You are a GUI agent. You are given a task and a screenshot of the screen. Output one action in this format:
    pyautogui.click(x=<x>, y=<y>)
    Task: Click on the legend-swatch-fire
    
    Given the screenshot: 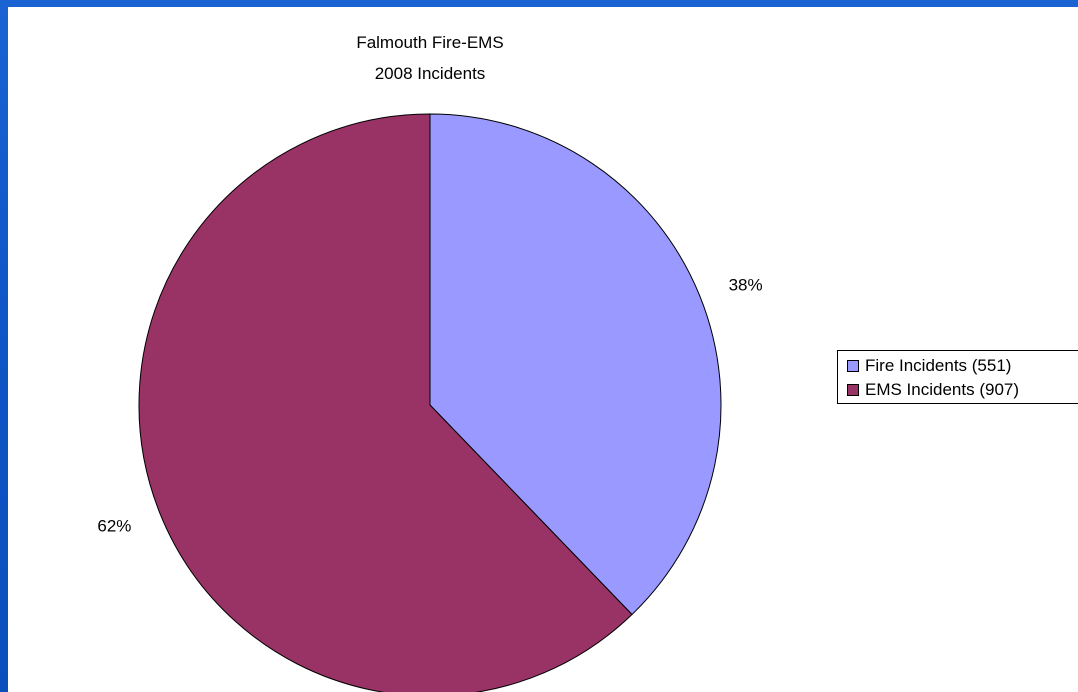 What is the action you would take?
    pyautogui.click(x=853, y=366)
    